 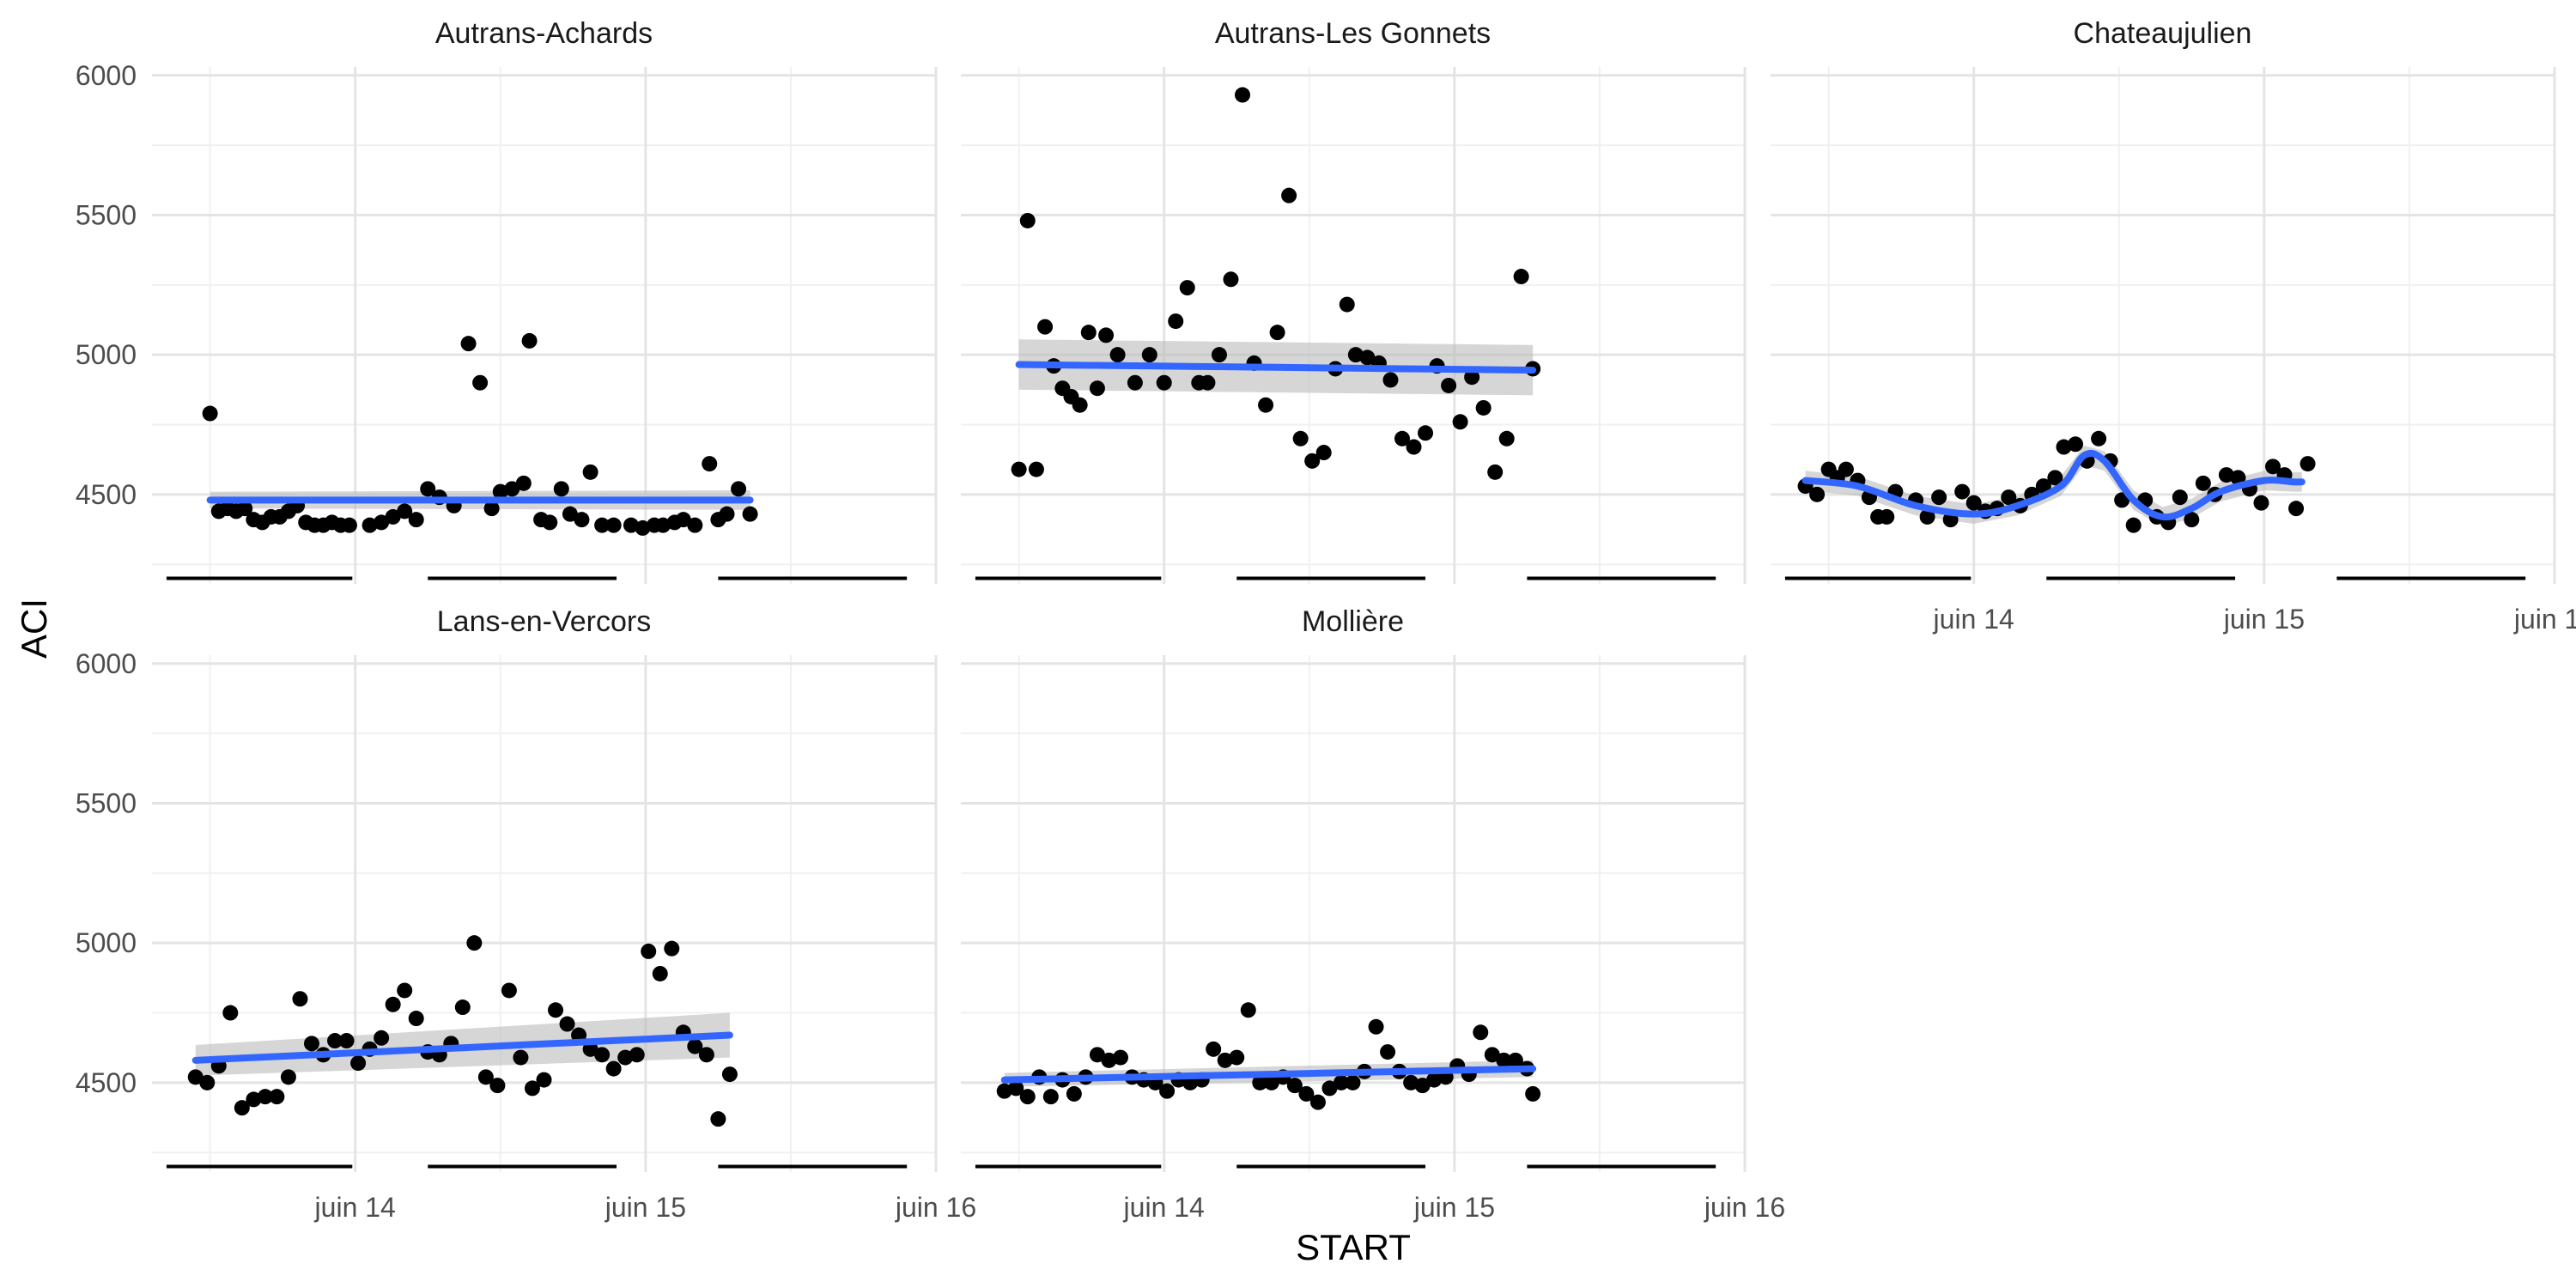 What do you see at coordinates (544, 33) in the screenshot?
I see `panel-title: Autrans-Achards` at bounding box center [544, 33].